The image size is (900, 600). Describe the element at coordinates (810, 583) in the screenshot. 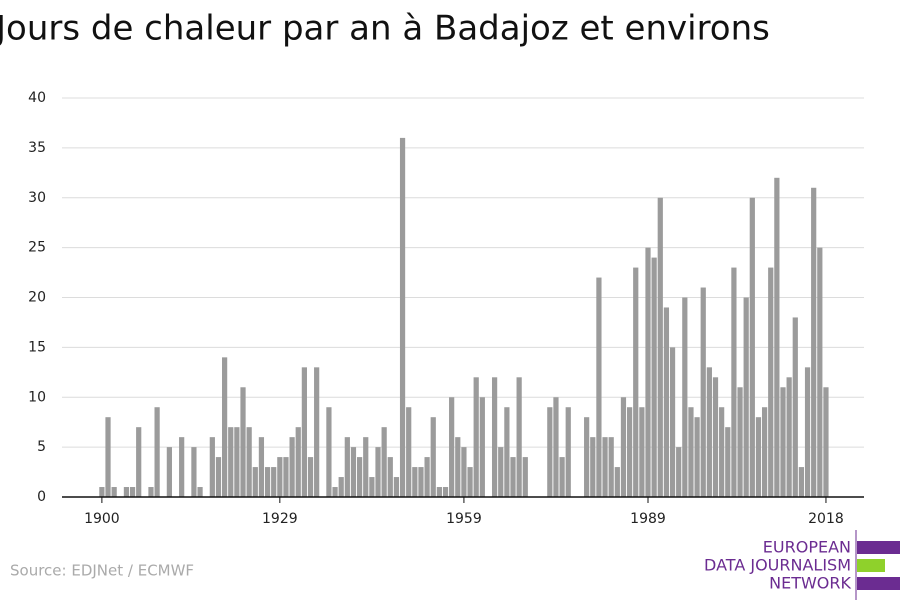

I see `logo-text: NETWORK` at that location.